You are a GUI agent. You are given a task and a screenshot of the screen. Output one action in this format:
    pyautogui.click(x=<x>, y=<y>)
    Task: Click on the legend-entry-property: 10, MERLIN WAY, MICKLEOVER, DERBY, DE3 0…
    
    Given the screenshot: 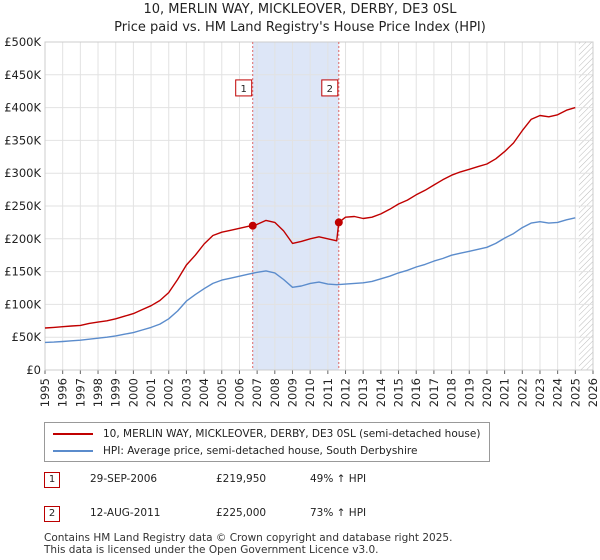 What is the action you would take?
    pyautogui.click(x=266, y=434)
    